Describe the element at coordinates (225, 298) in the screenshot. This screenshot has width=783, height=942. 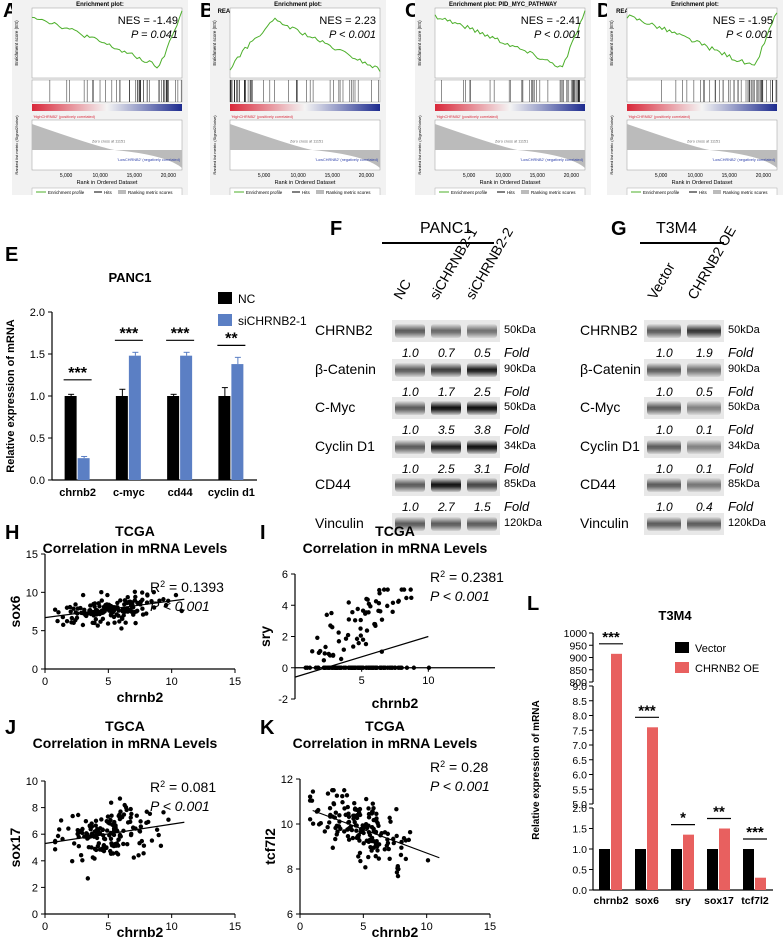
I see `legend-swatch-NC` at that location.